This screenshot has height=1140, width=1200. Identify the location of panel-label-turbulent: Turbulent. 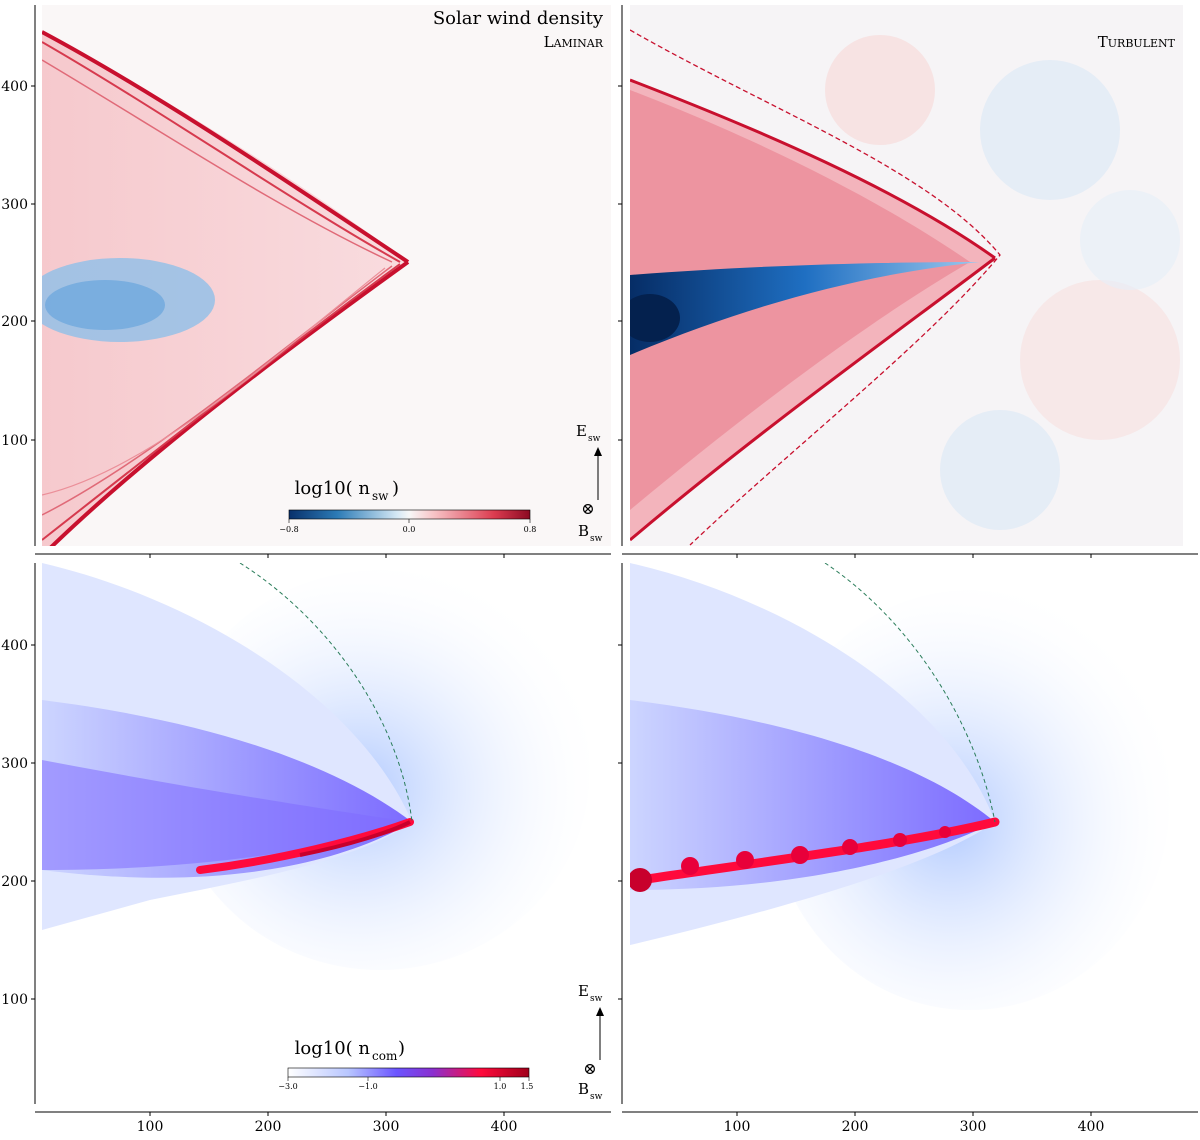
(1137, 42).